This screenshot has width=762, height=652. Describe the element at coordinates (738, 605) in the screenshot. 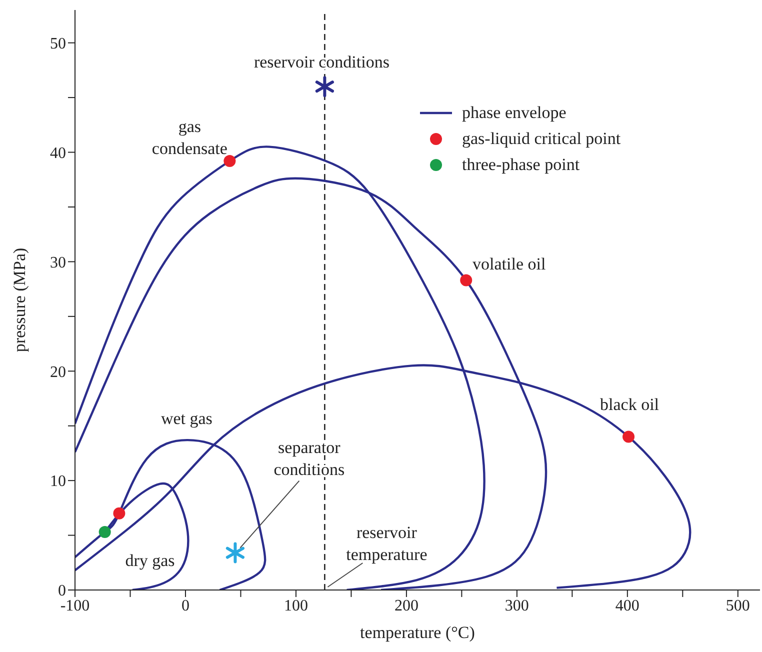

I see `x-tick-label: 500` at that location.